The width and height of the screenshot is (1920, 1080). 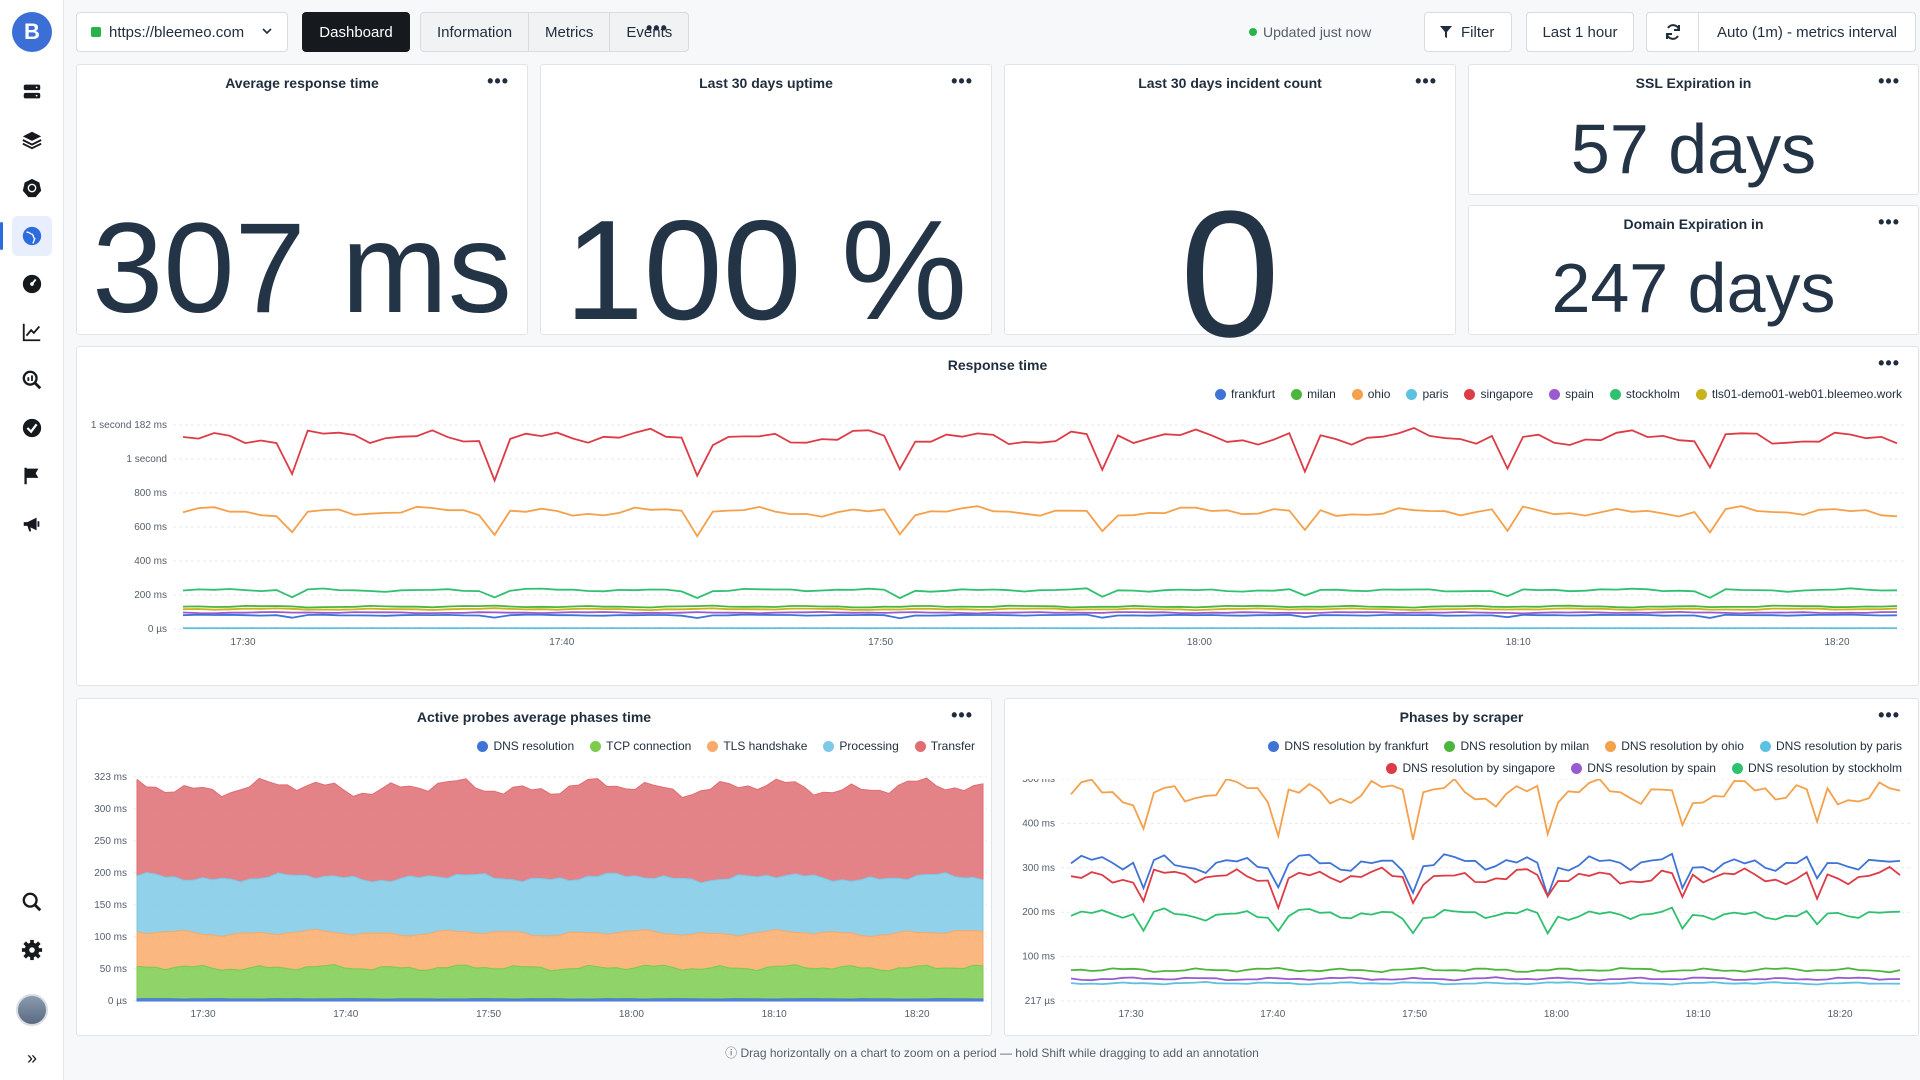 I want to click on interval-select: Auto (1m) - metrics interval, so click(x=1807, y=32).